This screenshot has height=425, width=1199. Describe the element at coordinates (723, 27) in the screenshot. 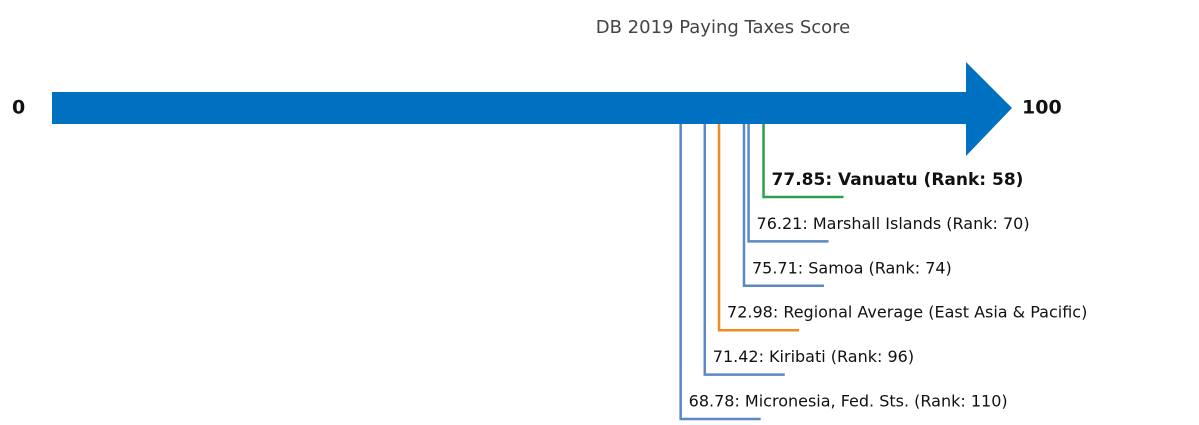

I see `chart-title: DB 2019 Paying Taxes Score` at that location.